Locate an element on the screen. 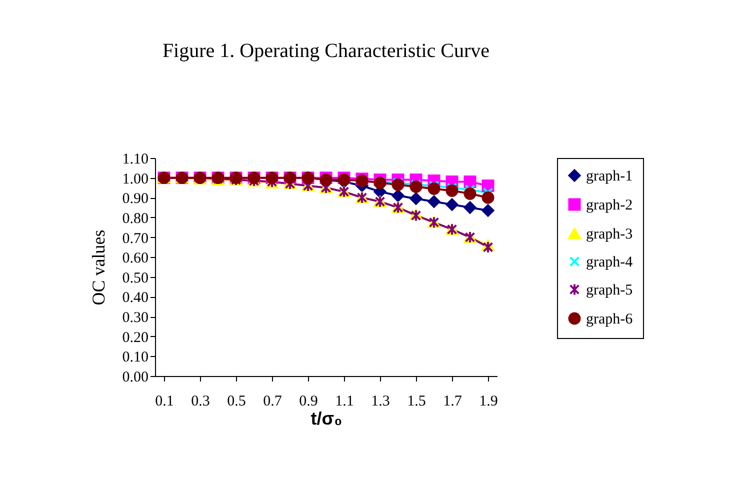 Image resolution: width=731 pixels, height=496 pixels. x-tick-label: 1.9 is located at coordinates (488, 402).